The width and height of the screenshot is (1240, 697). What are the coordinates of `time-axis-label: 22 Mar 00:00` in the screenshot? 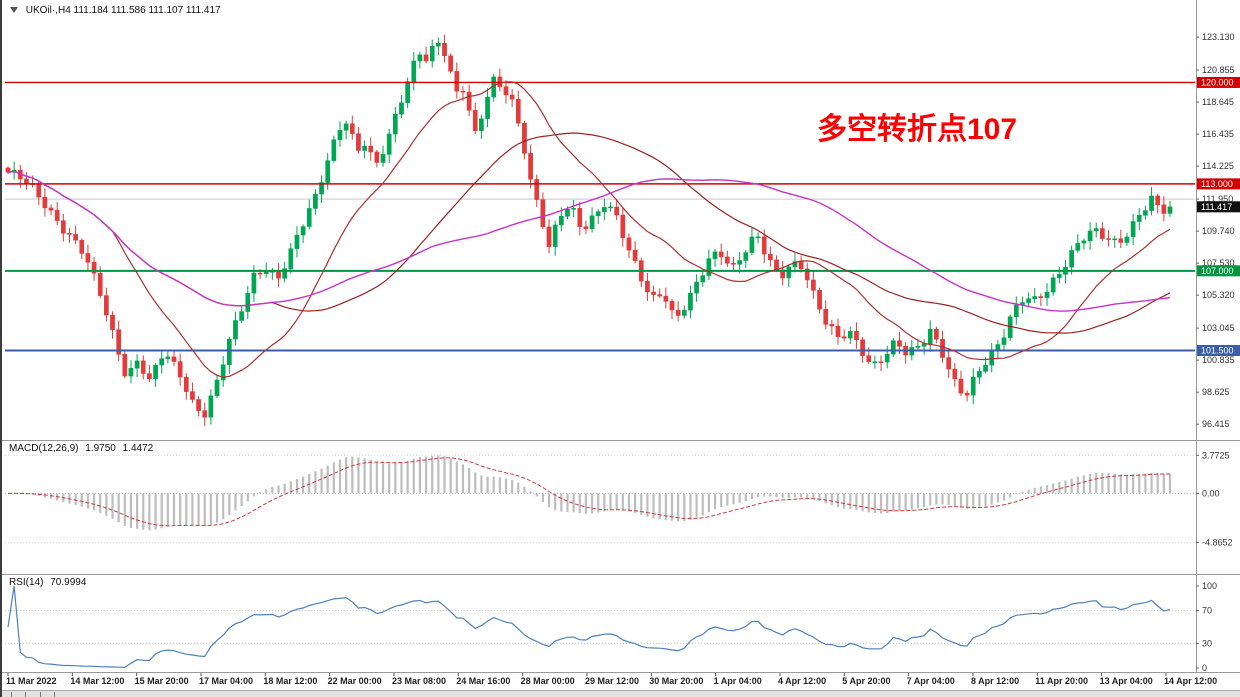 It's located at (355, 681).